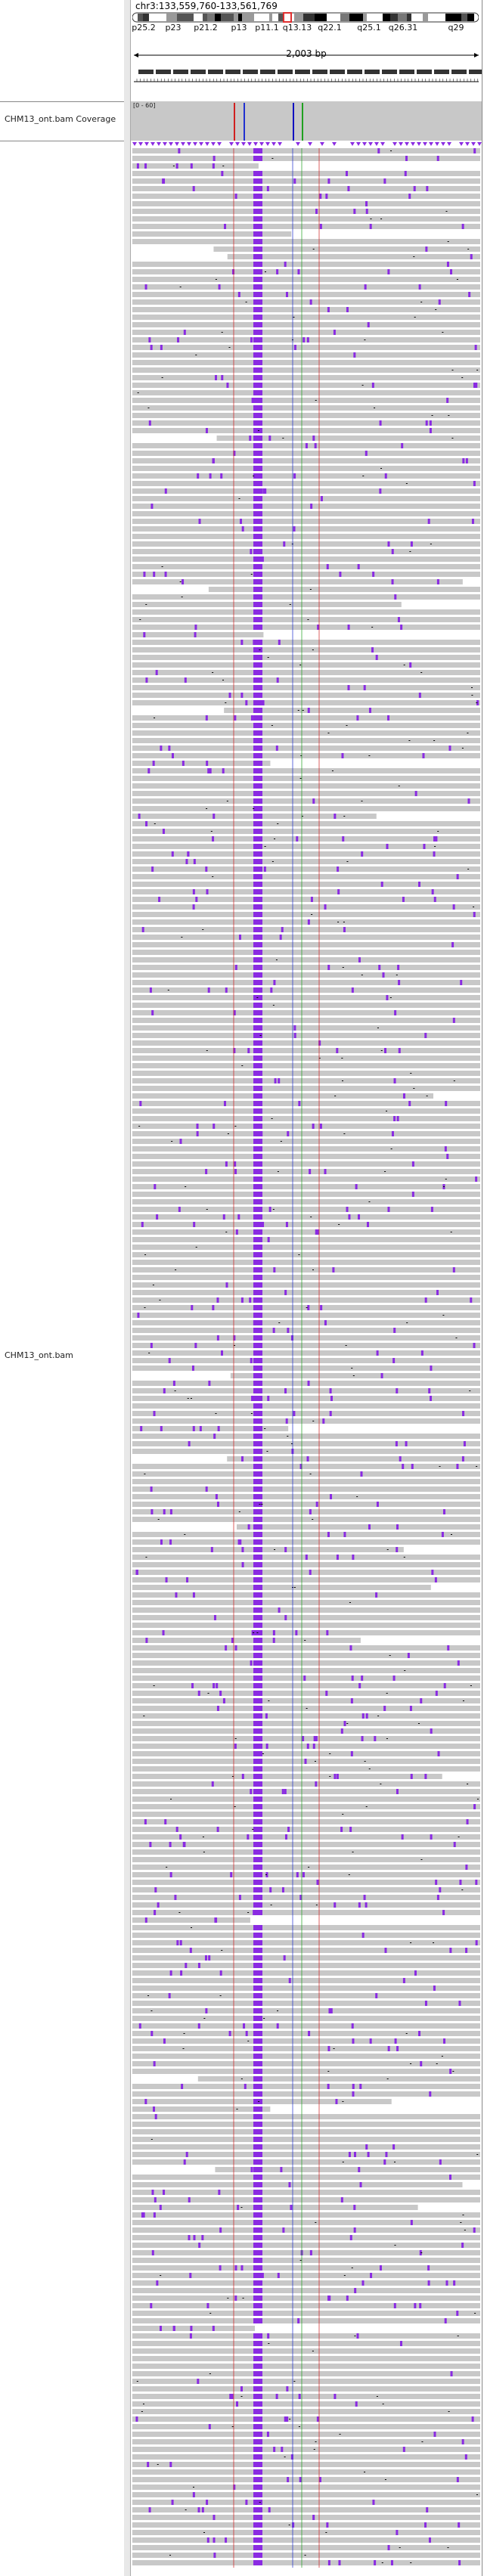 Image resolution: width=484 pixels, height=2576 pixels. I want to click on coverage-track, so click(306, 121).